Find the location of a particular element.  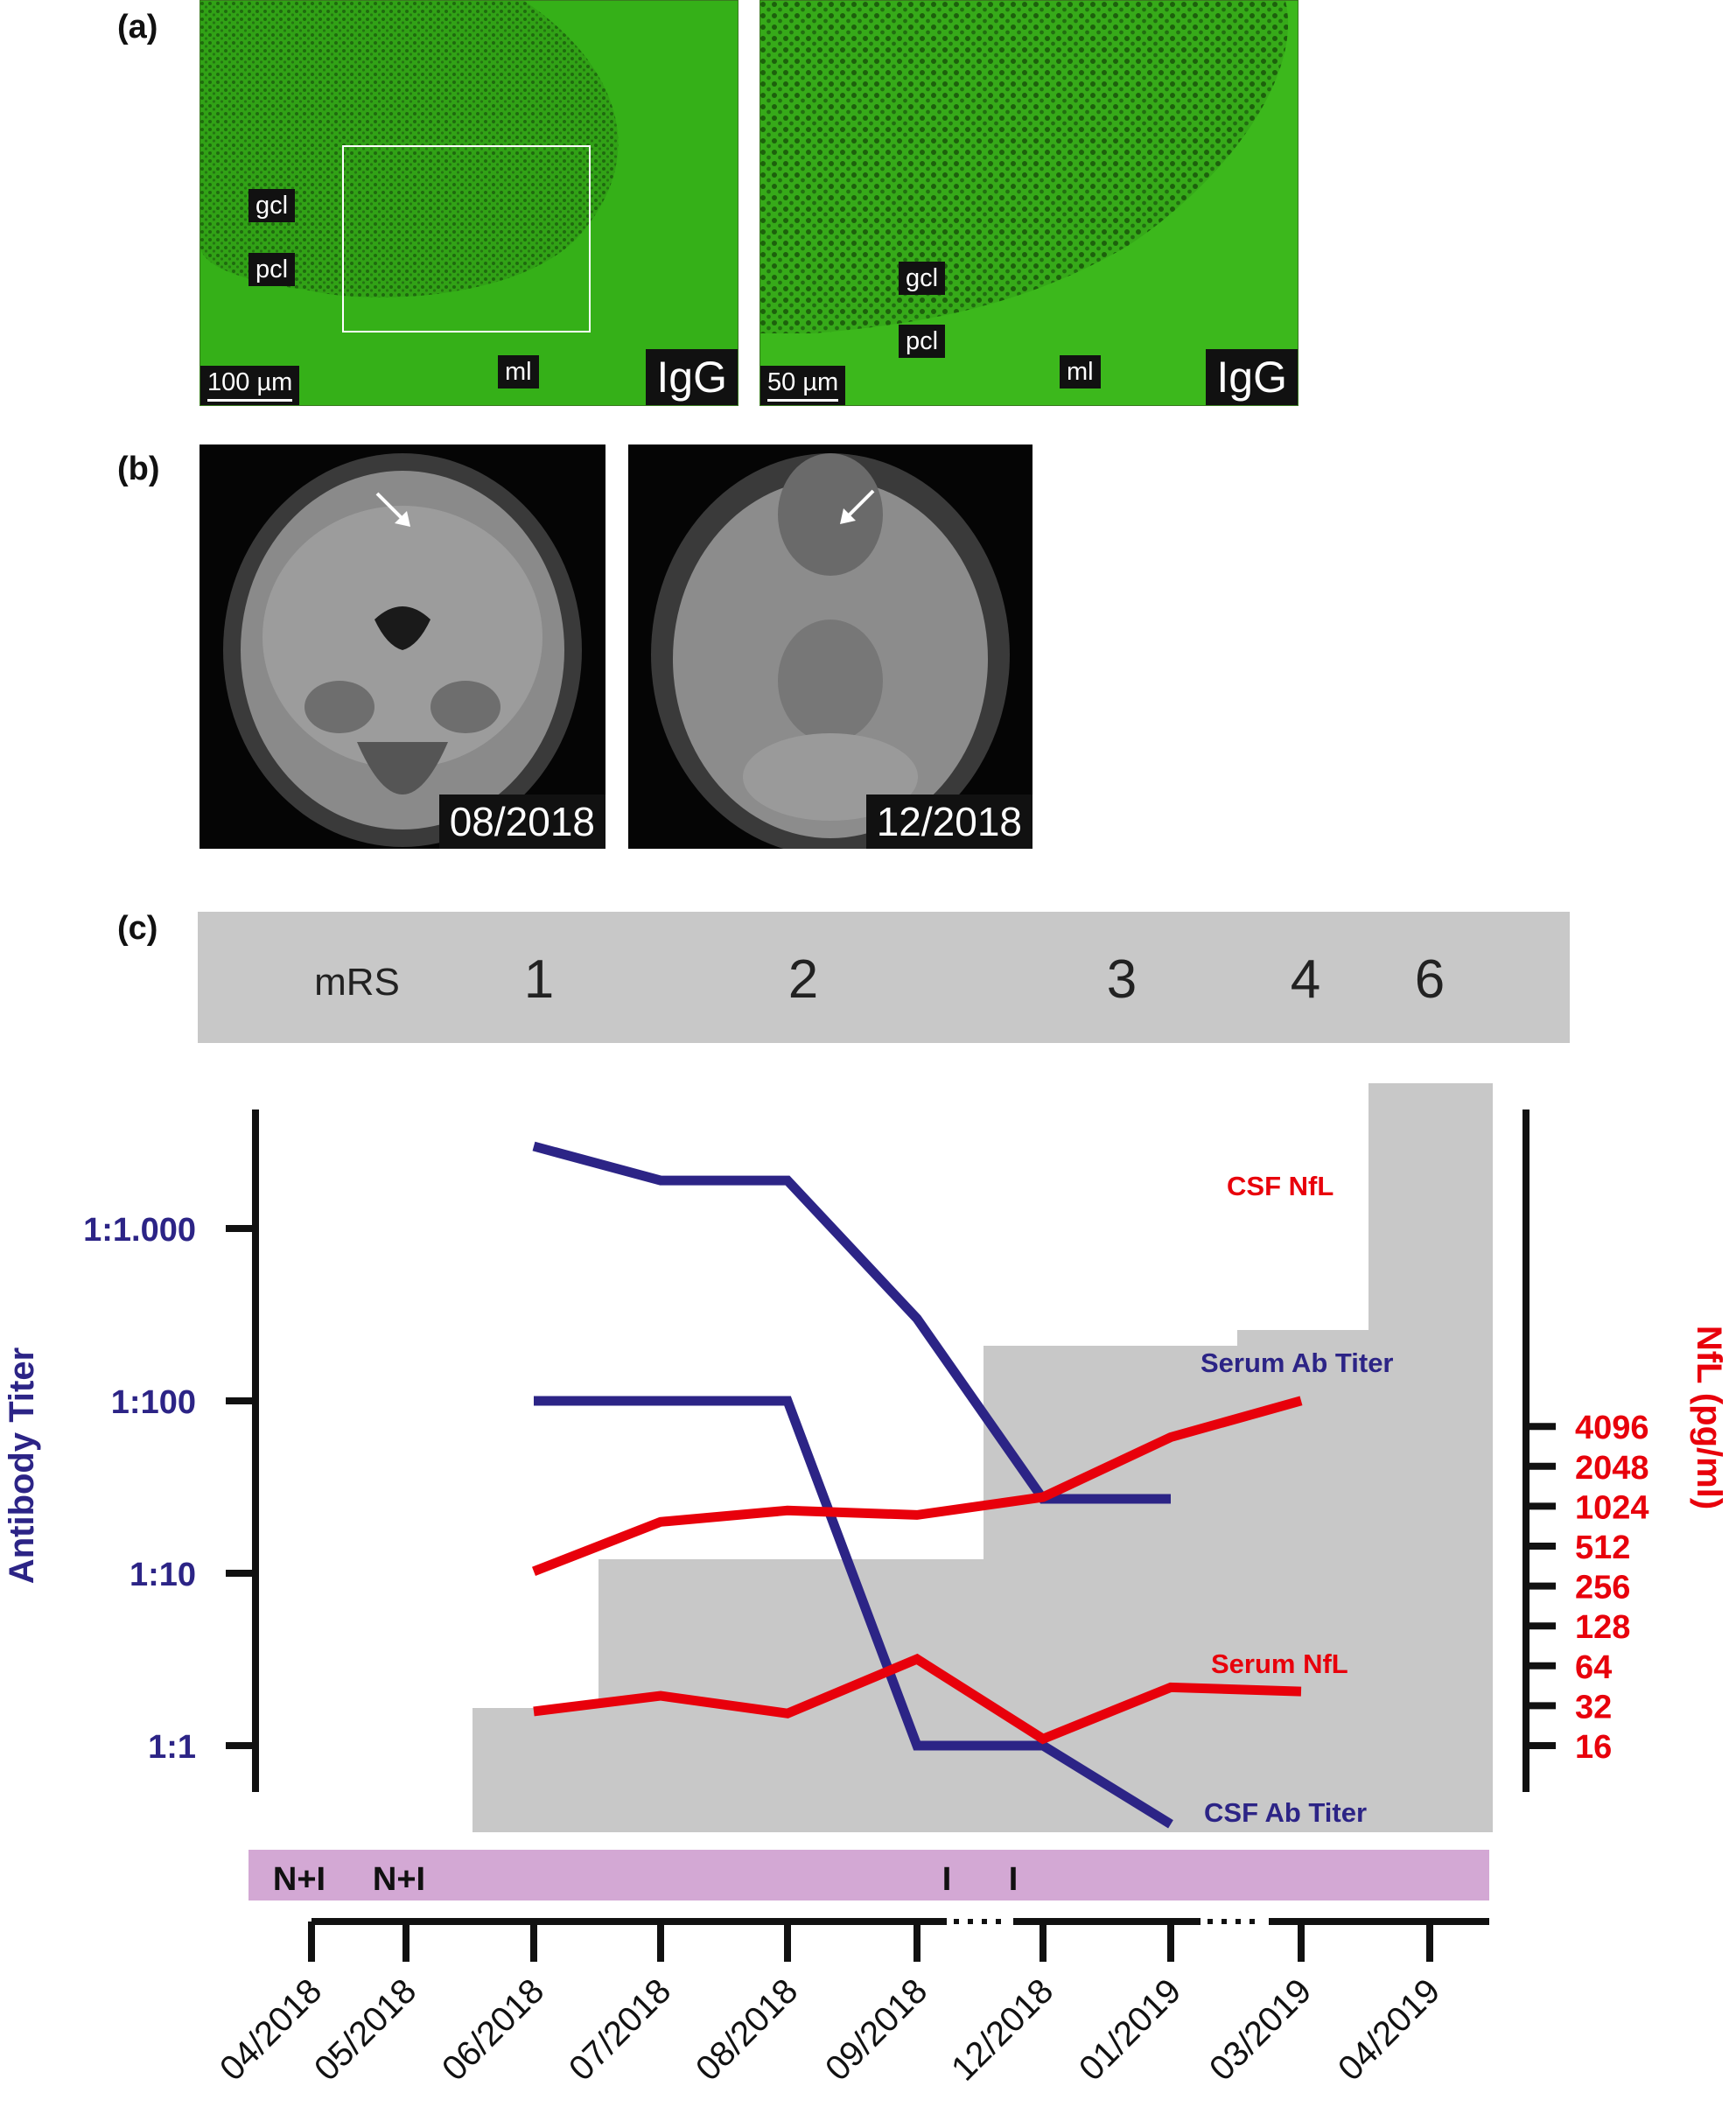

micrograph-overview: gcl pcl ml 100 µm IgG is located at coordinates (469, 203).